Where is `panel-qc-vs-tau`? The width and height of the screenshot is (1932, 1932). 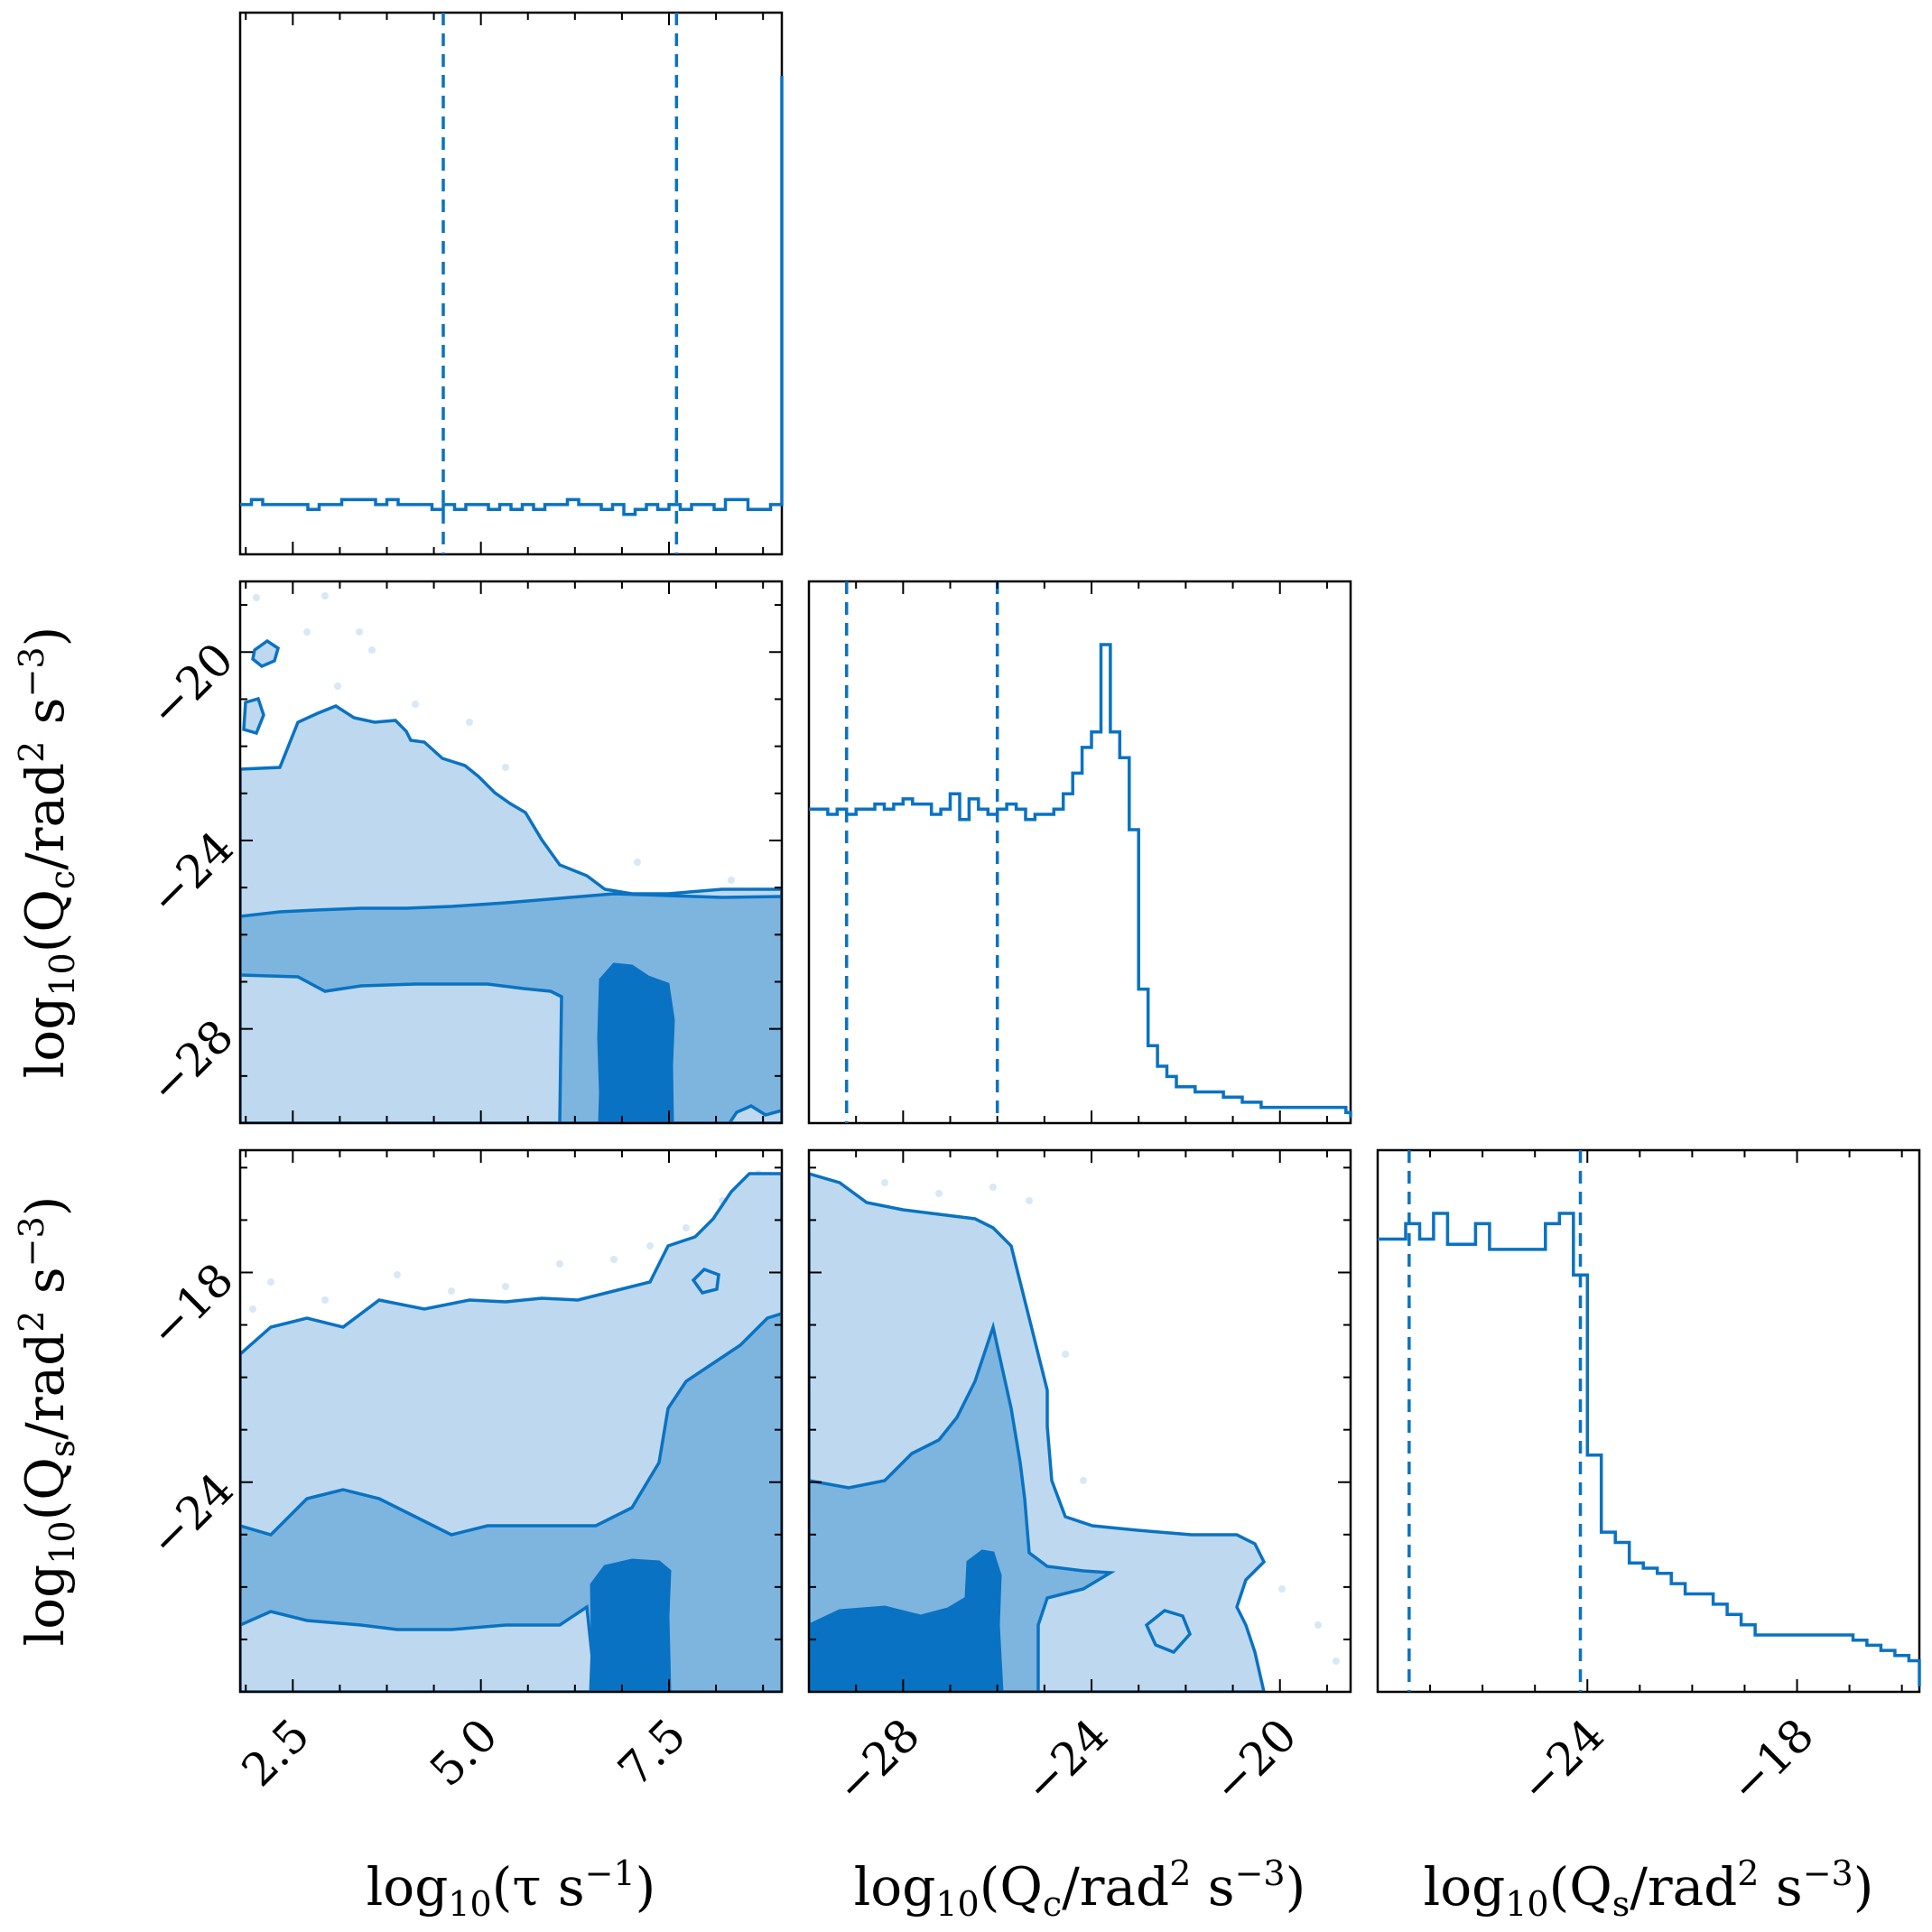 panel-qc-vs-tau is located at coordinates (511, 852).